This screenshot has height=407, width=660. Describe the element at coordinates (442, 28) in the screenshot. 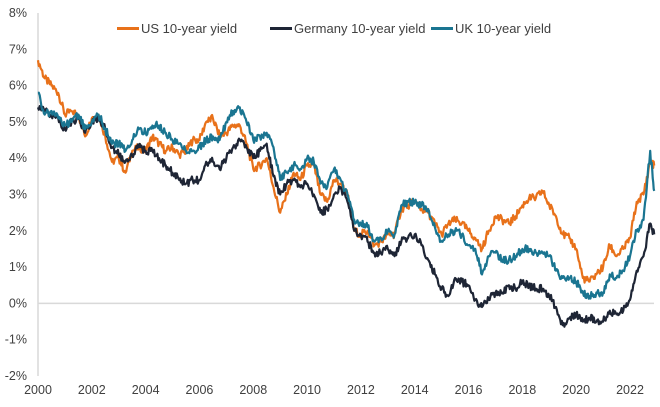

I see `legend-swatch-uk` at that location.